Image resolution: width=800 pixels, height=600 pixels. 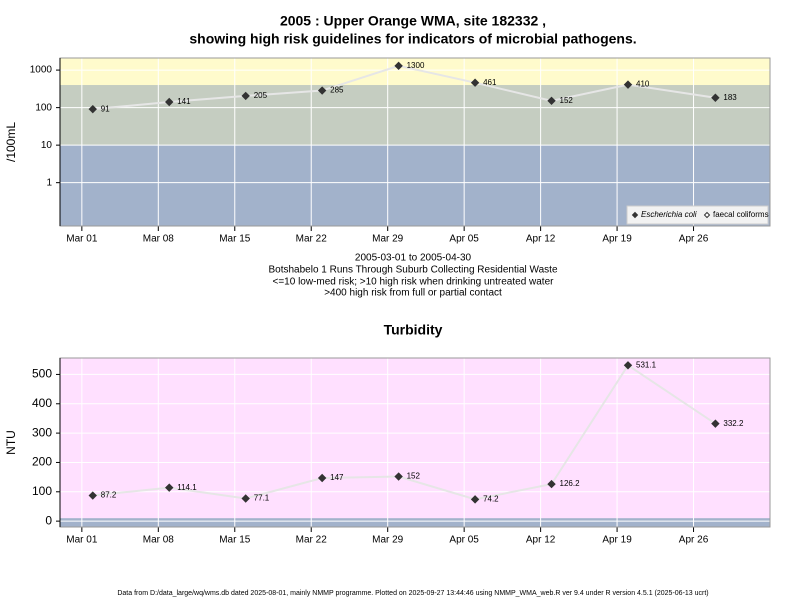 What do you see at coordinates (187, 487) in the screenshot?
I see `value-label: 114.1` at bounding box center [187, 487].